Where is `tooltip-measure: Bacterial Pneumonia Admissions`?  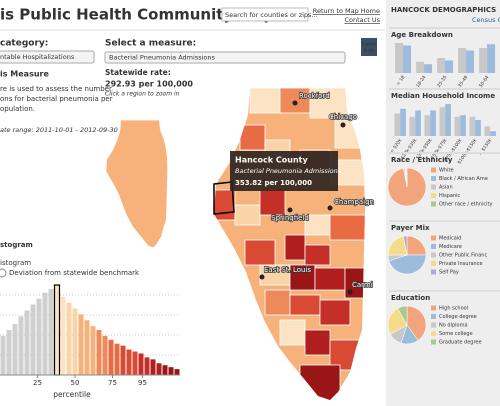
tooltip-measure: Bacterial Pneumonia Admissions is located at coordinates (288, 171).